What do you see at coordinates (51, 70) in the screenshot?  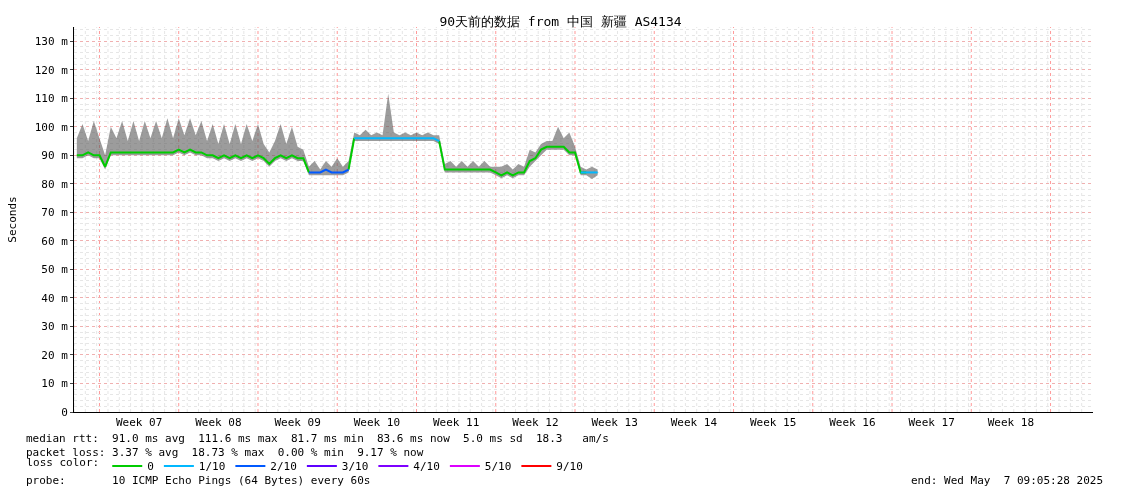 I see `y-tick-label: 120 m` at bounding box center [51, 70].